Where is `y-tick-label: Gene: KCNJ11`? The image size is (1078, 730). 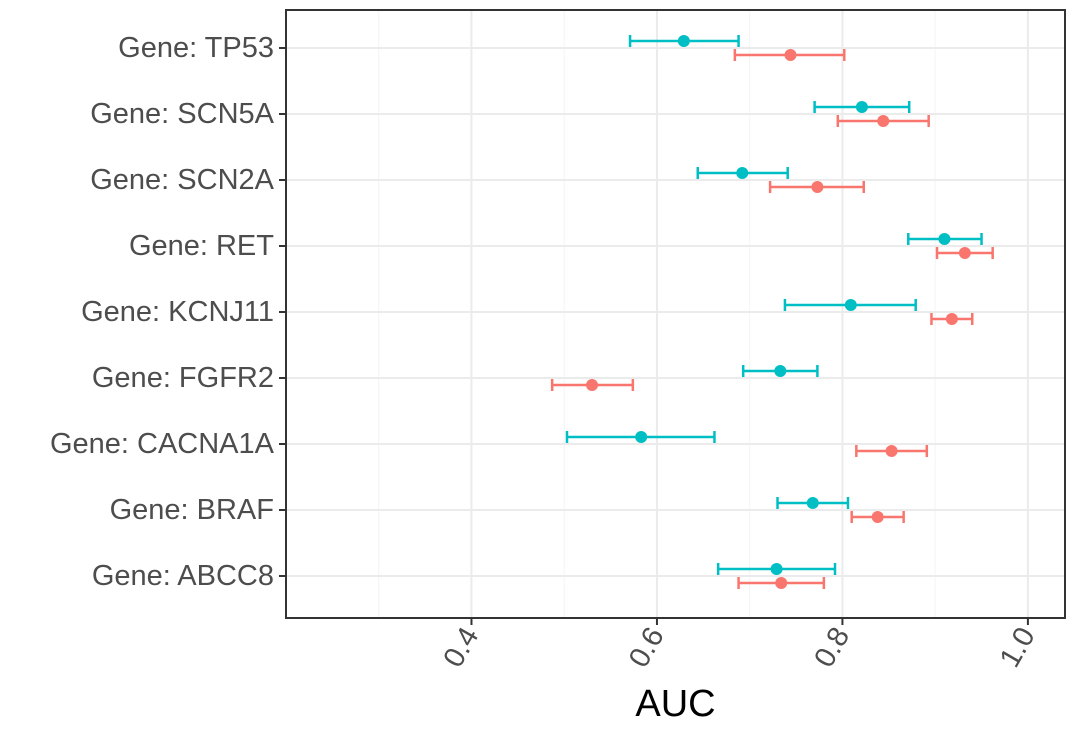
y-tick-label: Gene: KCNJ11 is located at coordinates (177, 312).